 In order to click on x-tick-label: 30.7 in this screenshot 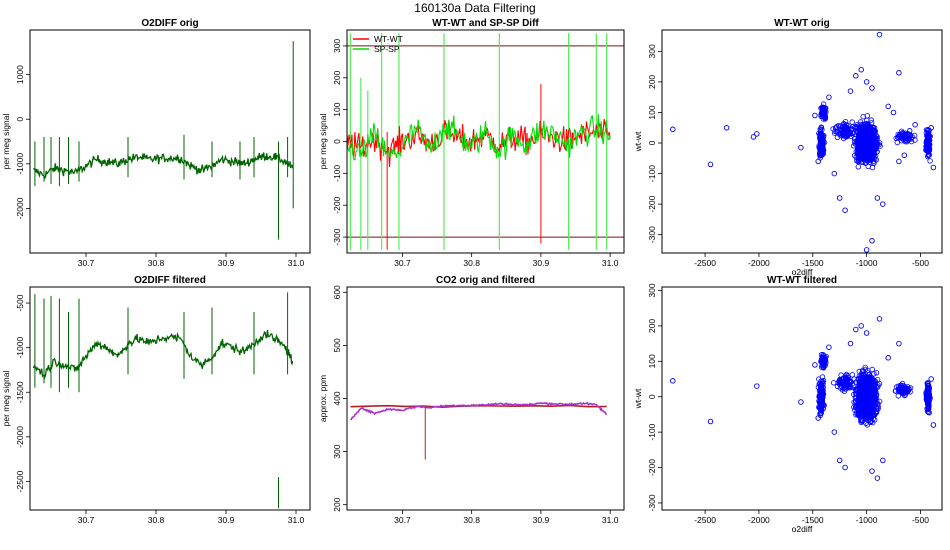, I will do `click(402, 520)`.